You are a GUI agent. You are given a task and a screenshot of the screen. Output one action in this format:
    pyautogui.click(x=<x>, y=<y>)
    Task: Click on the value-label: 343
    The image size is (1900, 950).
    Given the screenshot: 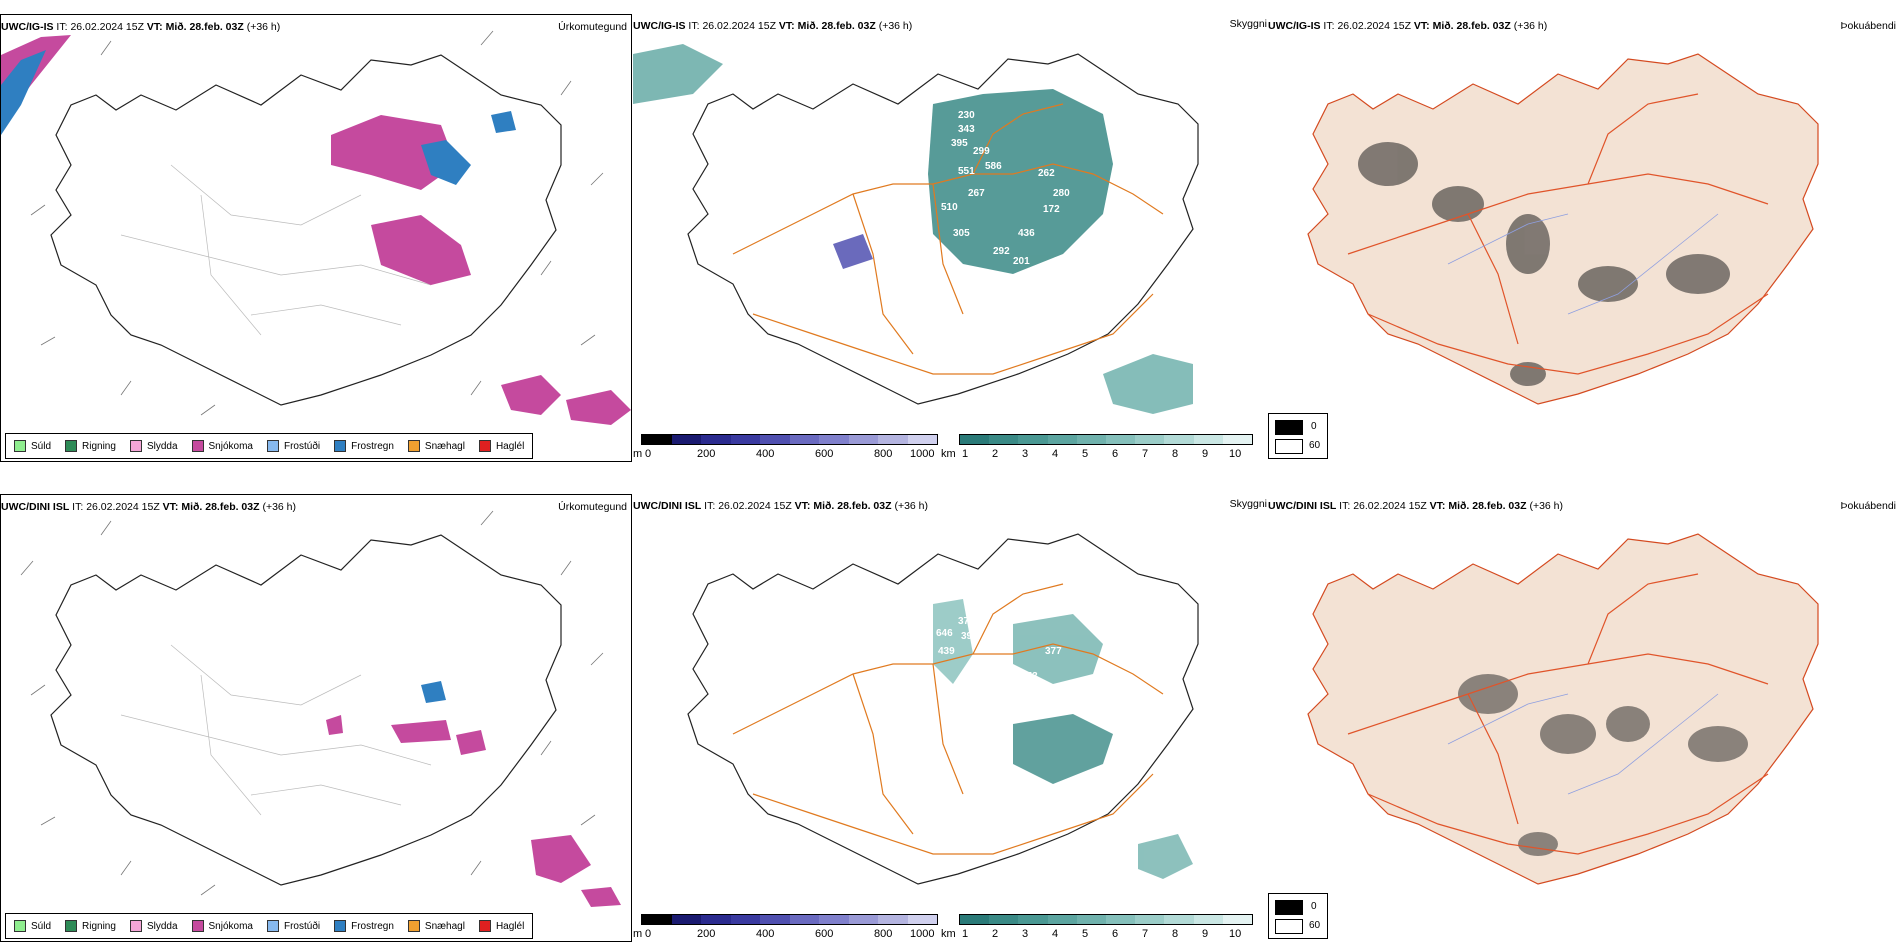 What is the action you would take?
    pyautogui.click(x=966, y=129)
    